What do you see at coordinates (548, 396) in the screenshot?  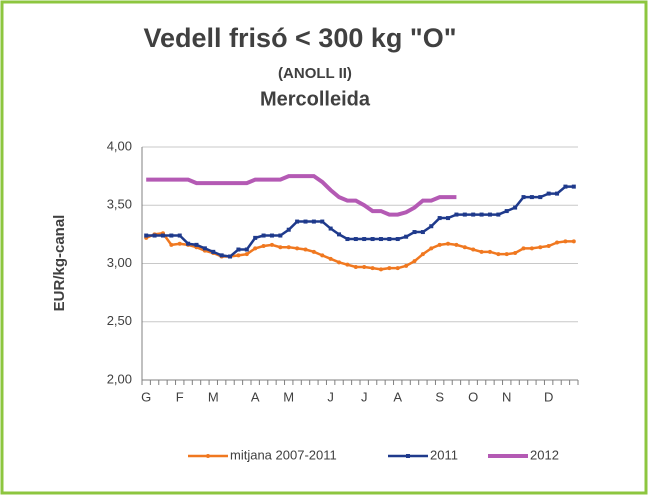 I see `x-tick-label: D` at bounding box center [548, 396].